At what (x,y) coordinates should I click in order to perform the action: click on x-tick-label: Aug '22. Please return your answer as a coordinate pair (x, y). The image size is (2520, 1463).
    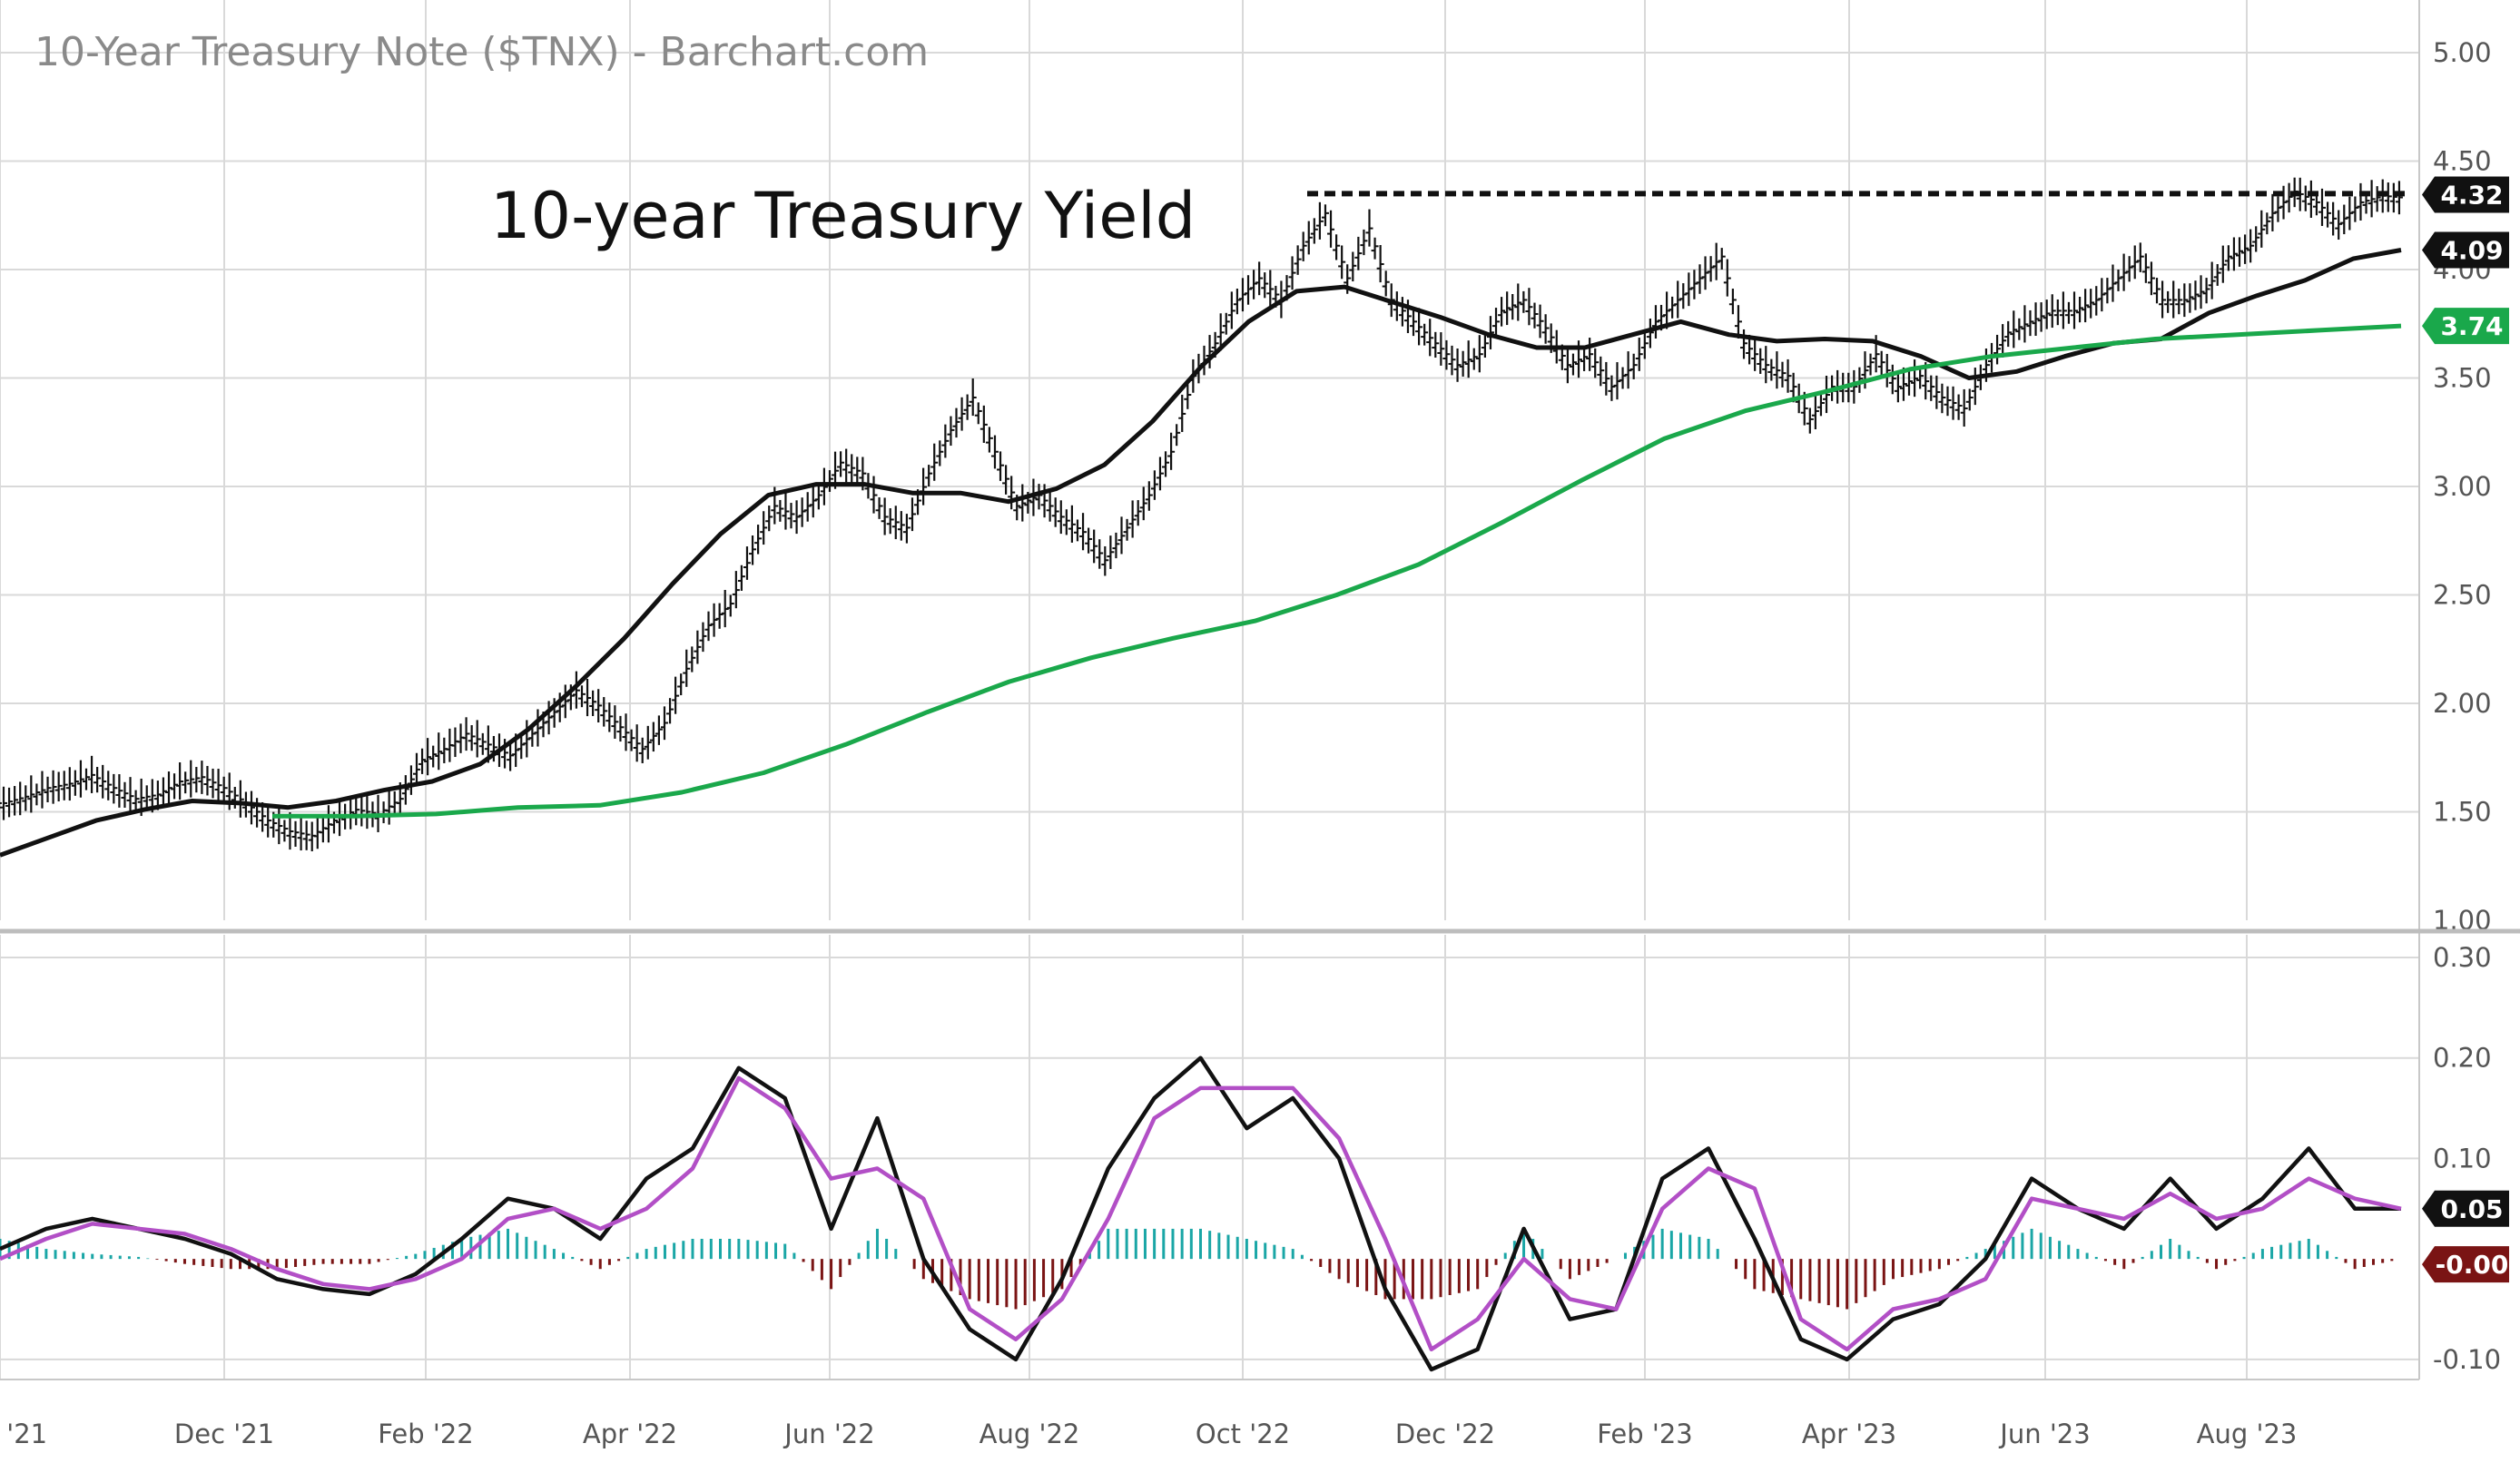
    Looking at the image, I should click on (1030, 1434).